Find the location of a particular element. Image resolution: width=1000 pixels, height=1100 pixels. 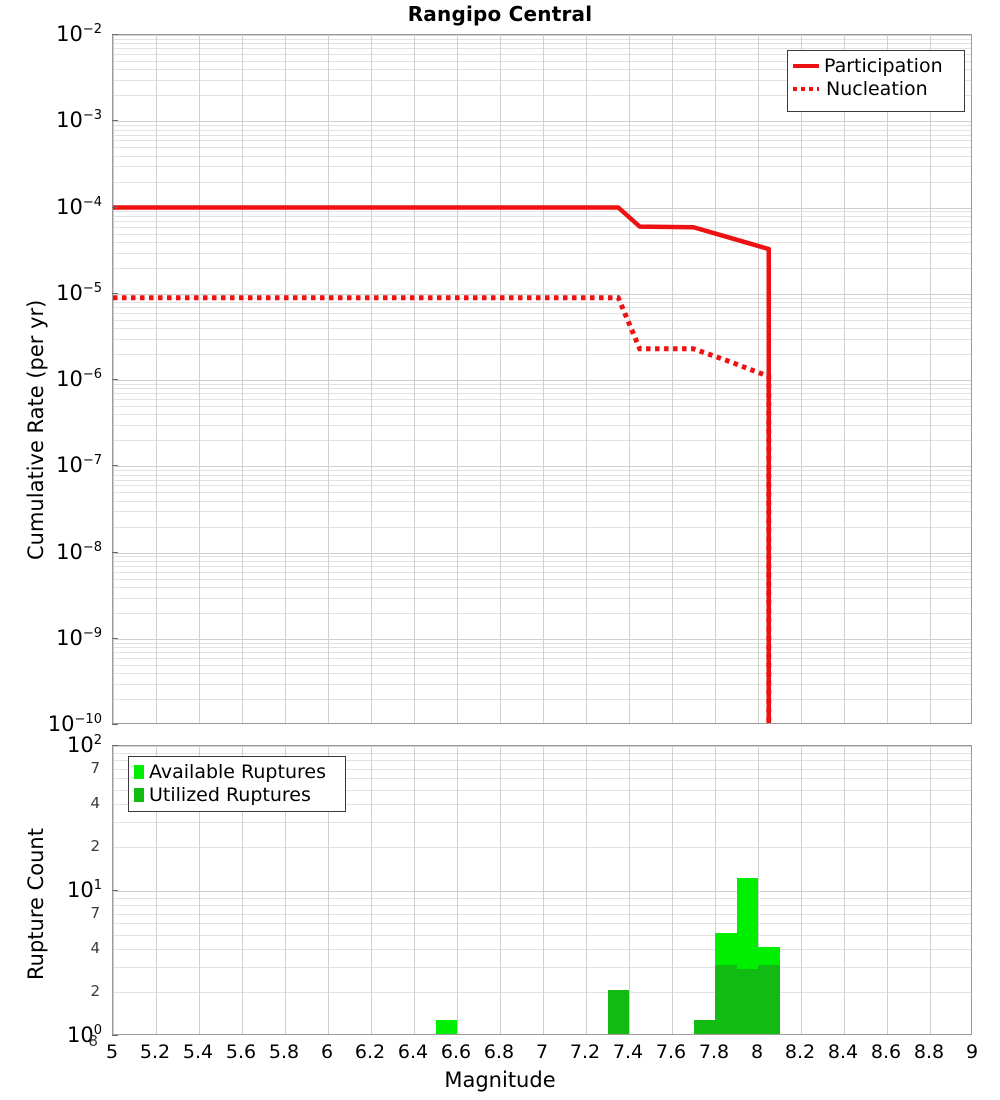

bottom-plot-legend: Available Ruptures Utilized Ruptures is located at coordinates (237, 784).